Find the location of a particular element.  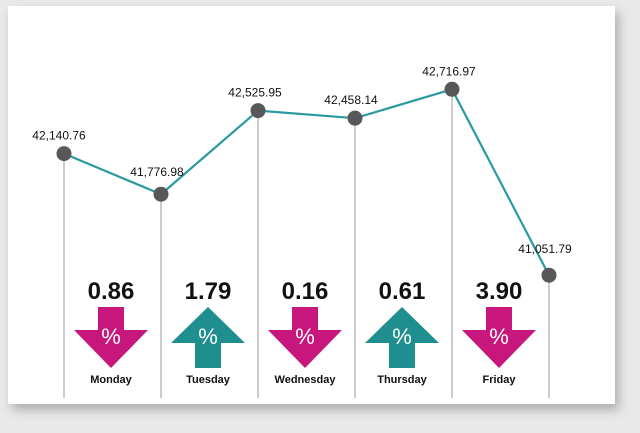

arrow-up-tuesday is located at coordinates (208, 337).